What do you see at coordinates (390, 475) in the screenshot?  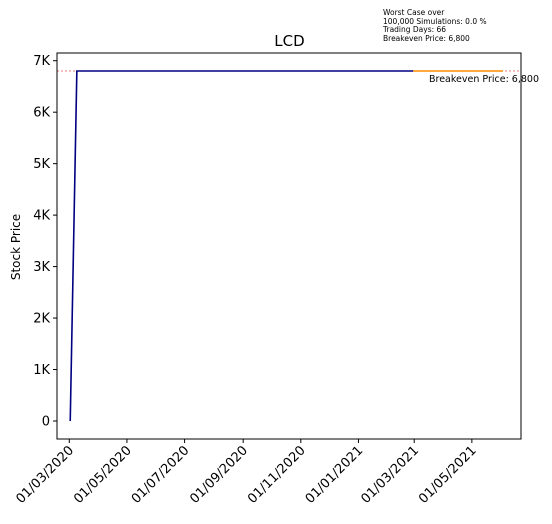 I see `x-tick-label: 01/03/2021` at bounding box center [390, 475].